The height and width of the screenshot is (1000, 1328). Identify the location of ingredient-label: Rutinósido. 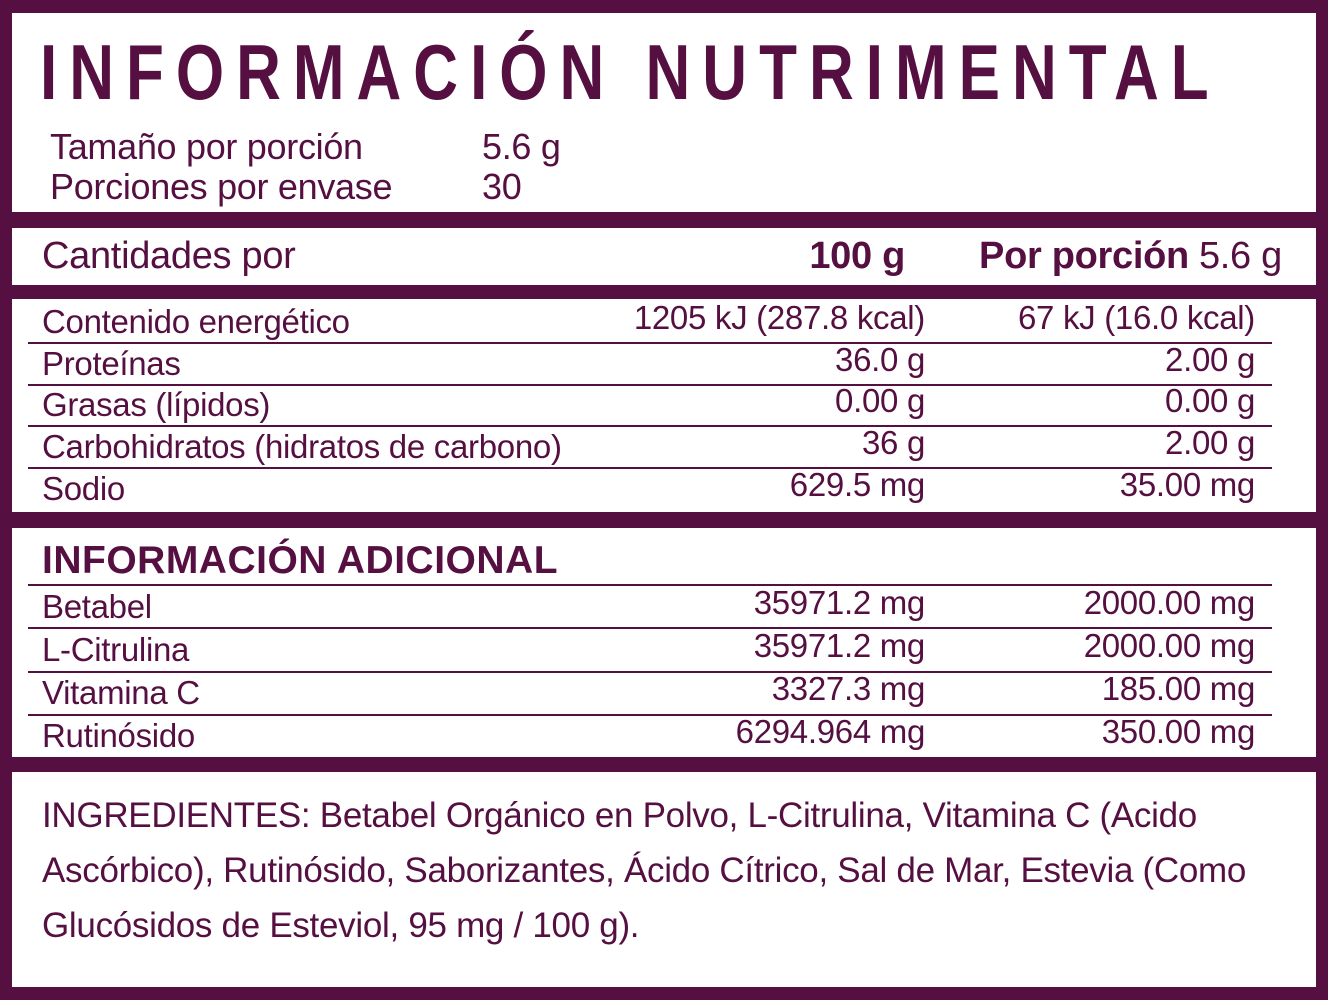
(118, 736).